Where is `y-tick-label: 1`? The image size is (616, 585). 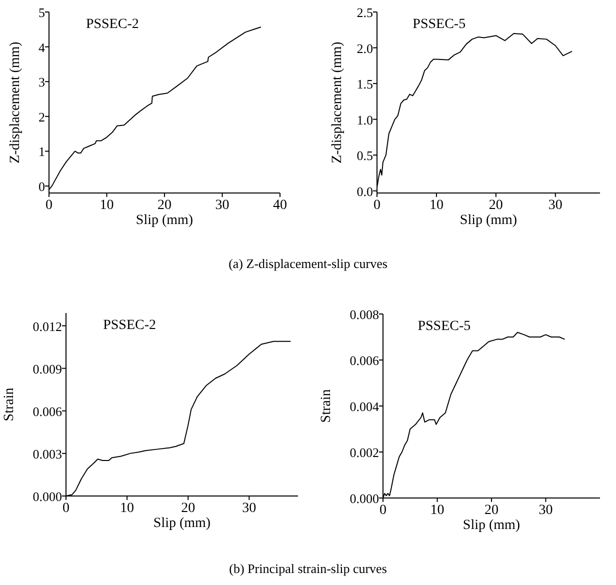
y-tick-label: 1 is located at coordinates (41, 152).